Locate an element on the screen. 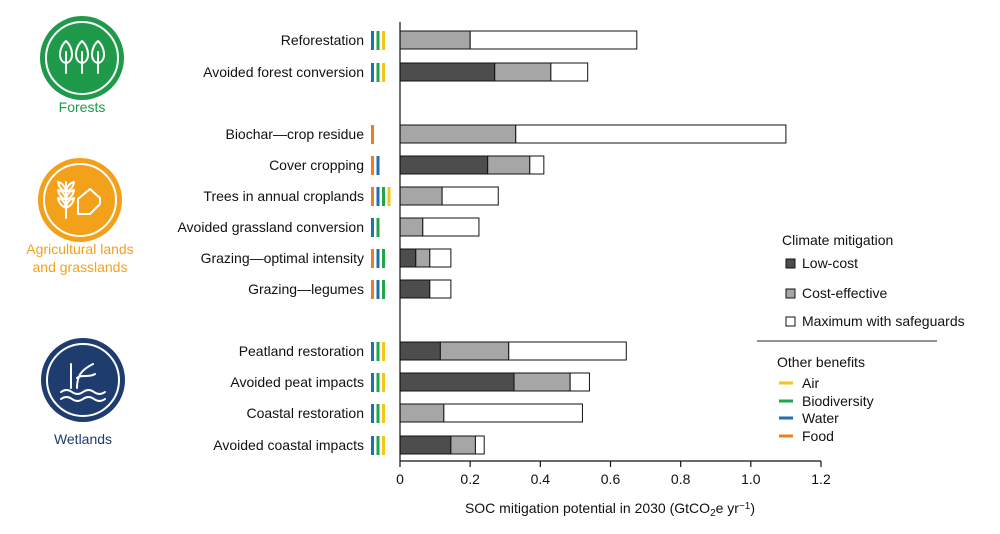 The height and width of the screenshot is (534, 1000). category-label-peatland-restoration: Peatland restoration is located at coordinates (301, 351).